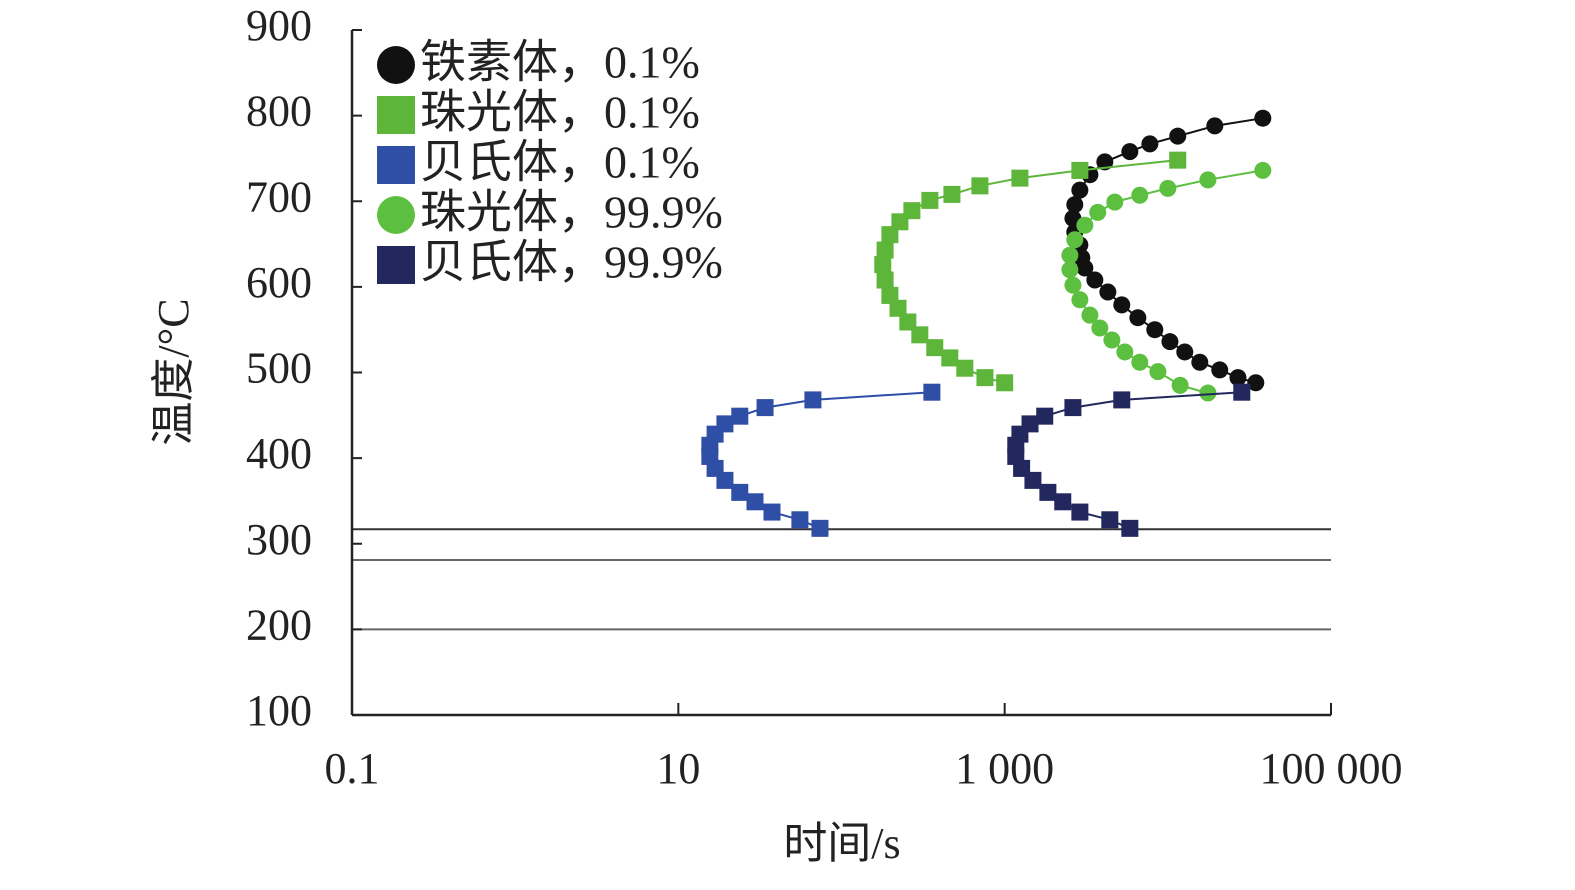 The image size is (1575, 890). Describe the element at coordinates (571, 212) in the screenshot. I see `legend-label: 珠光体，99.9%` at that location.